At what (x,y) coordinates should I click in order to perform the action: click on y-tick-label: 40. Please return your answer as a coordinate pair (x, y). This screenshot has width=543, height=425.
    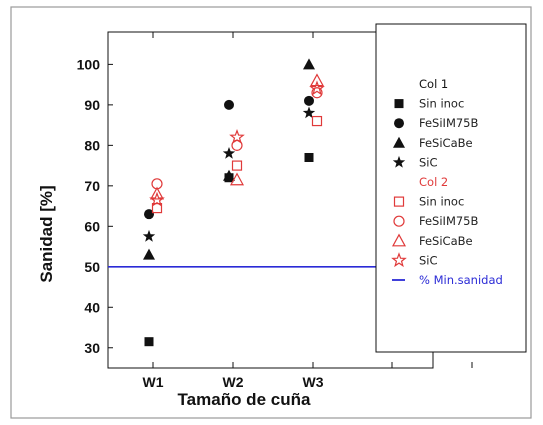
    Looking at the image, I should click on (92, 307).